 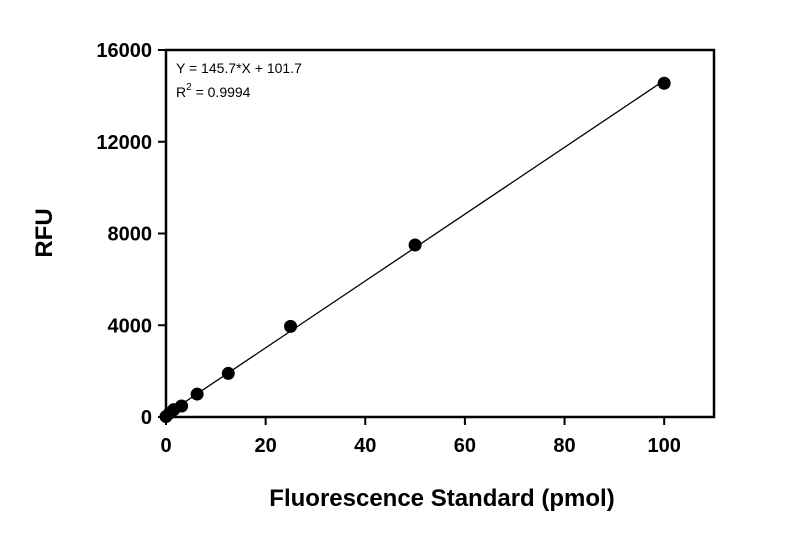 What do you see at coordinates (130, 235) in the screenshot?
I see `y-tick-label: 8000` at bounding box center [130, 235].